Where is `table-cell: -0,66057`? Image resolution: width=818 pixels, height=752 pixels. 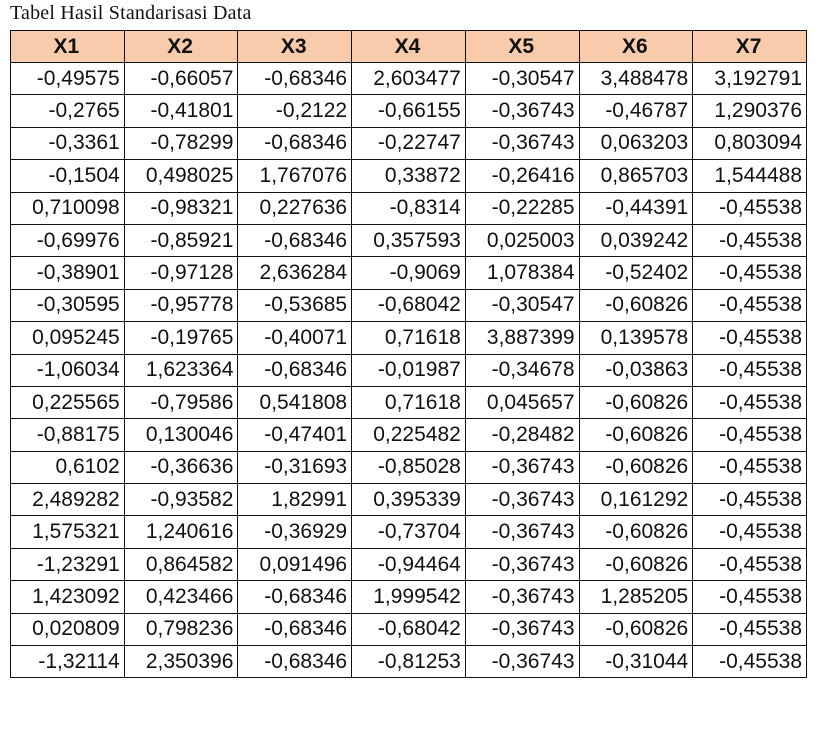
table-cell: -0,66057 is located at coordinates (181, 78).